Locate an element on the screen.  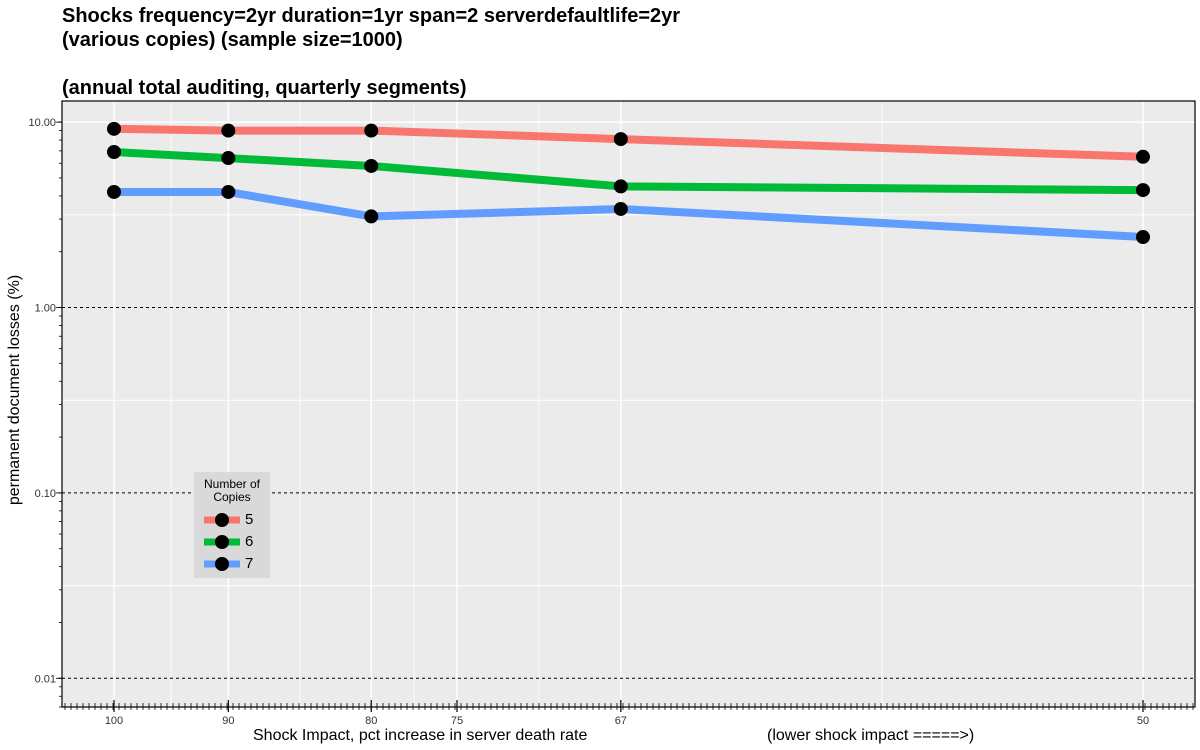
x-tick-label: 100 is located at coordinates (114, 721).